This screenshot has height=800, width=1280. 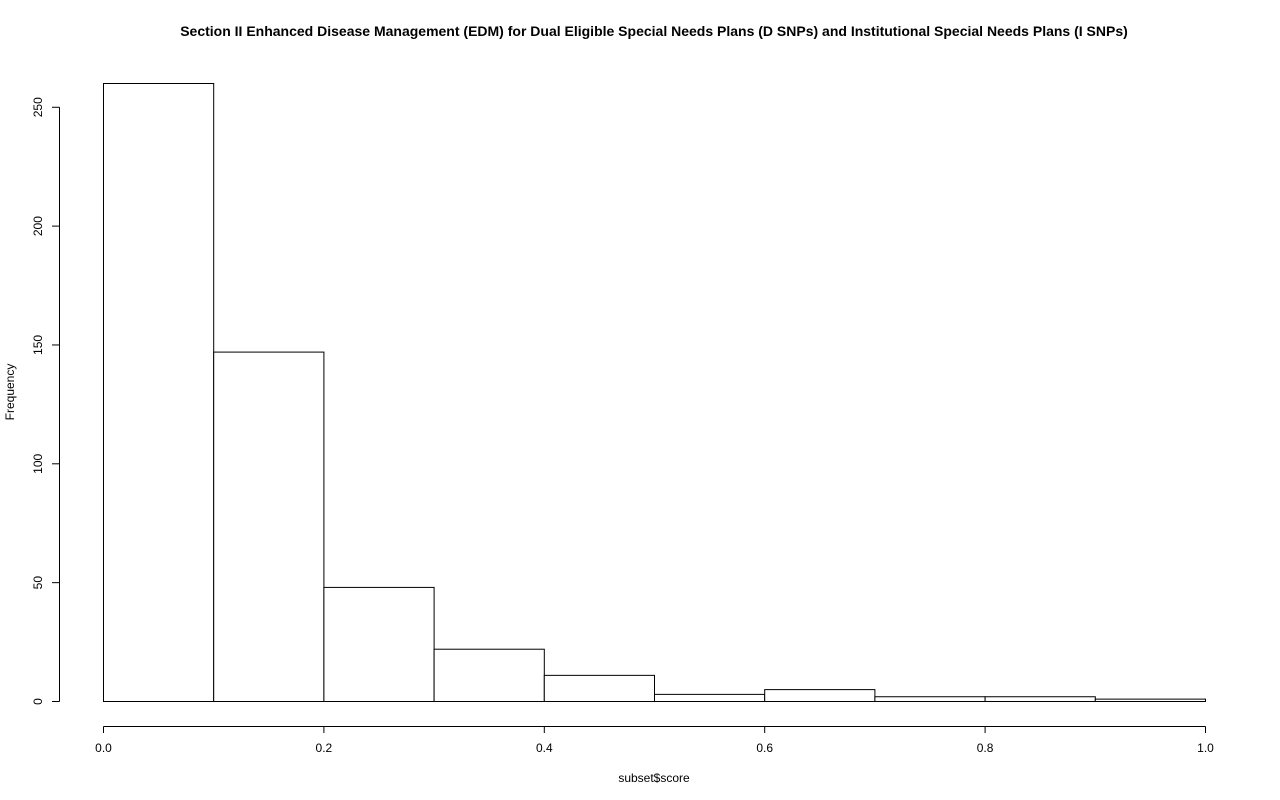 What do you see at coordinates (654, 778) in the screenshot?
I see `x-axis-label: subset$score` at bounding box center [654, 778].